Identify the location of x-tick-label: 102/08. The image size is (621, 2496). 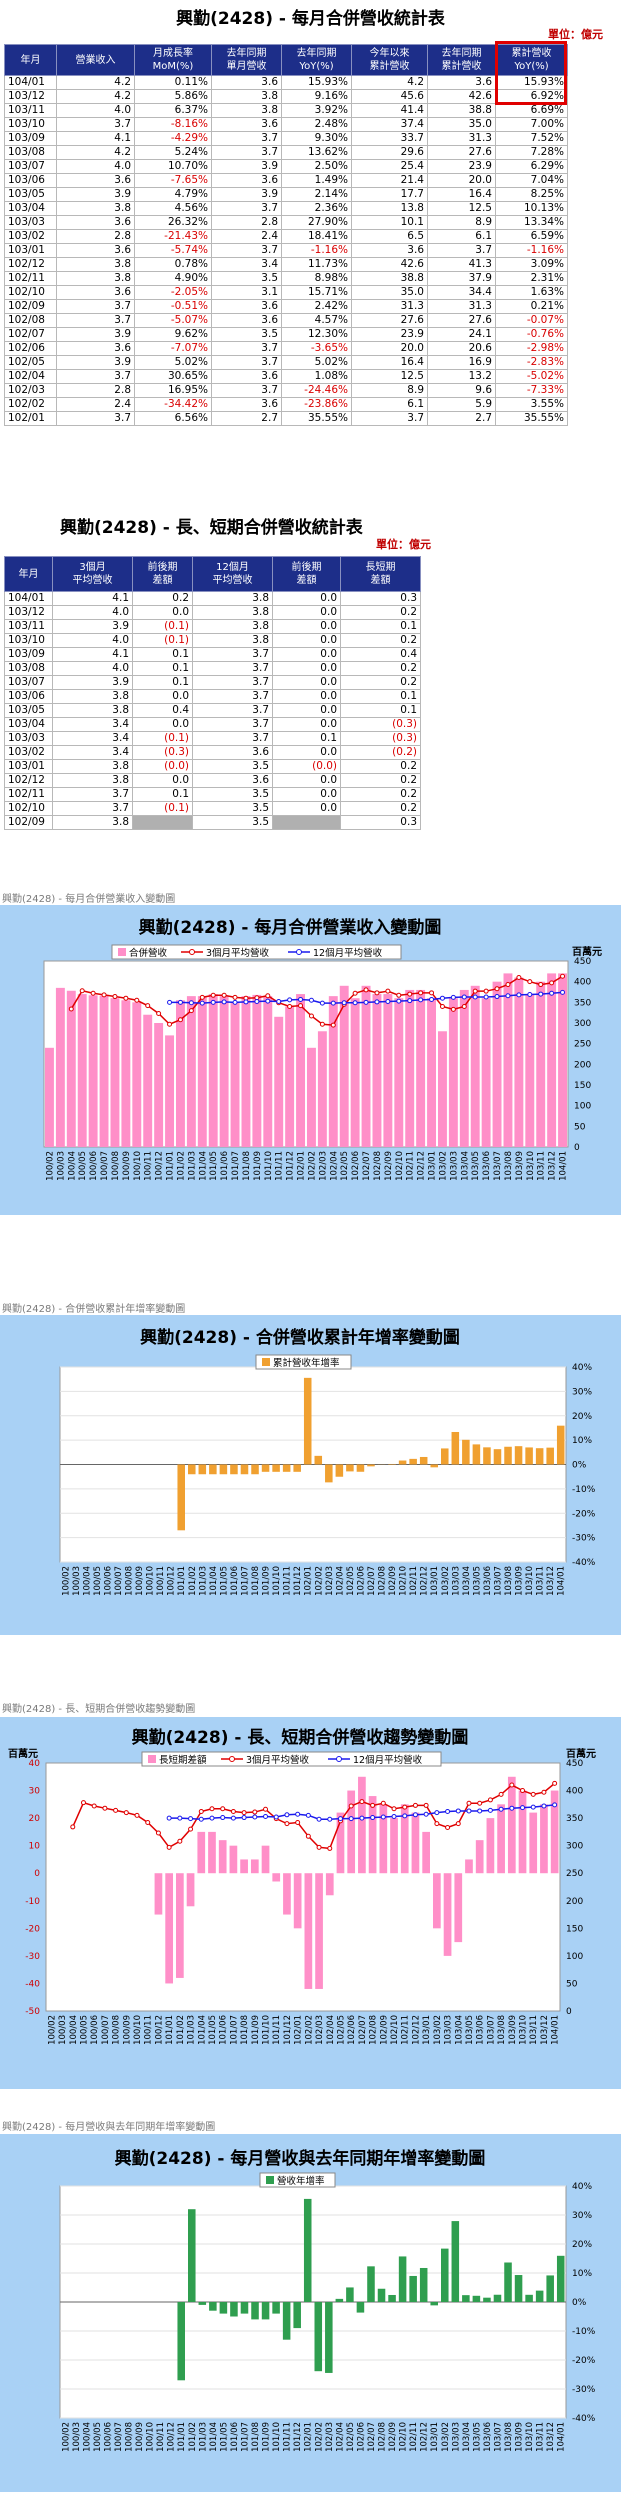
(378, 1166).